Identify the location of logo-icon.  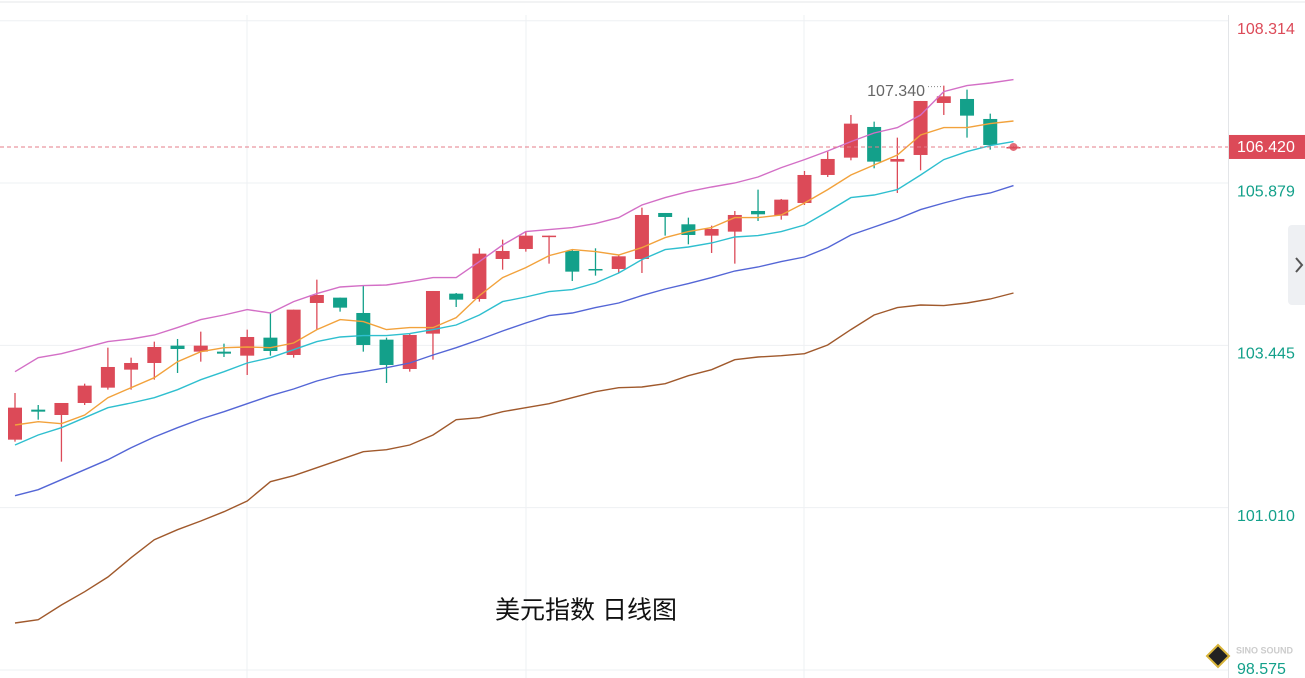
(1218, 656).